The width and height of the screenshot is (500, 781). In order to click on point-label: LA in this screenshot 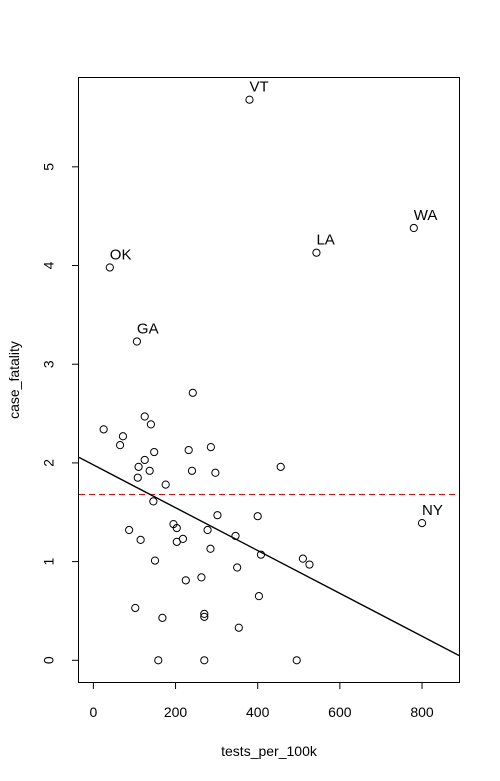, I will do `click(325, 240)`.